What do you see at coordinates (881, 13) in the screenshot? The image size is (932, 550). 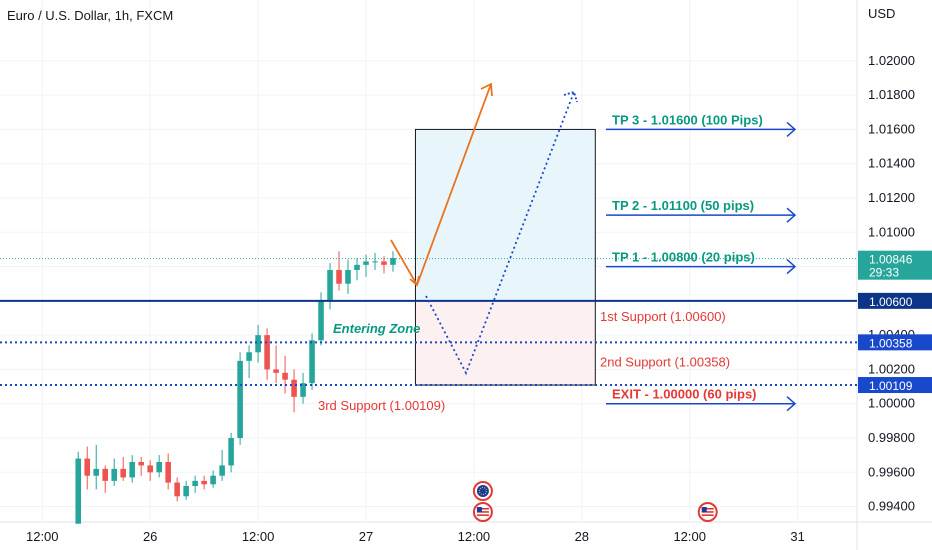 I see `currency-label: USD` at bounding box center [881, 13].